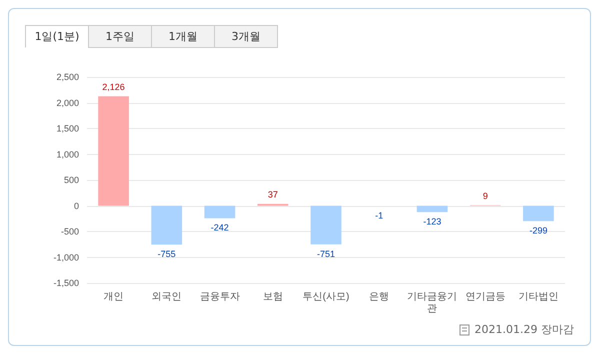 The image size is (599, 354). I want to click on text: 2021.01.29 장마감, so click(524, 329).